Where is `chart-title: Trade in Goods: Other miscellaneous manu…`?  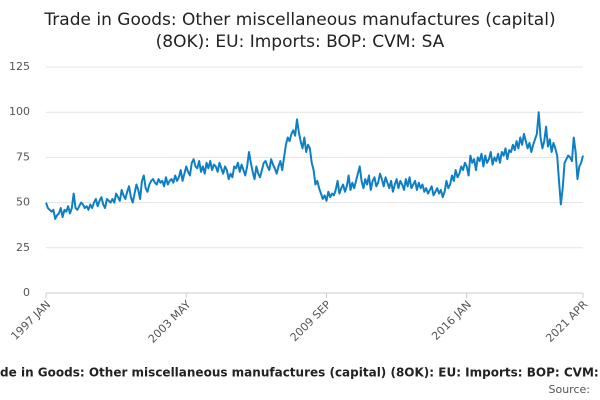 chart-title: Trade in Goods: Other miscellaneous manu… is located at coordinates (299, 20).